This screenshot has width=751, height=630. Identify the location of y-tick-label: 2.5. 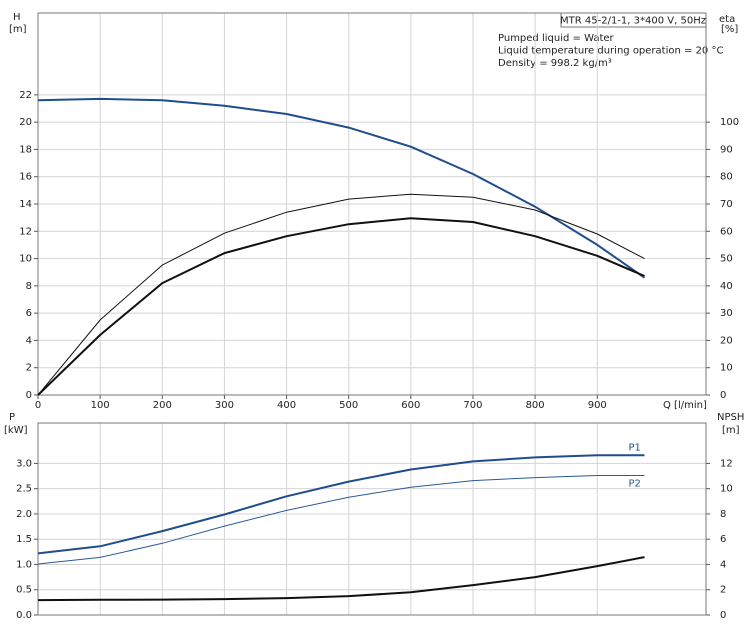
(24, 489).